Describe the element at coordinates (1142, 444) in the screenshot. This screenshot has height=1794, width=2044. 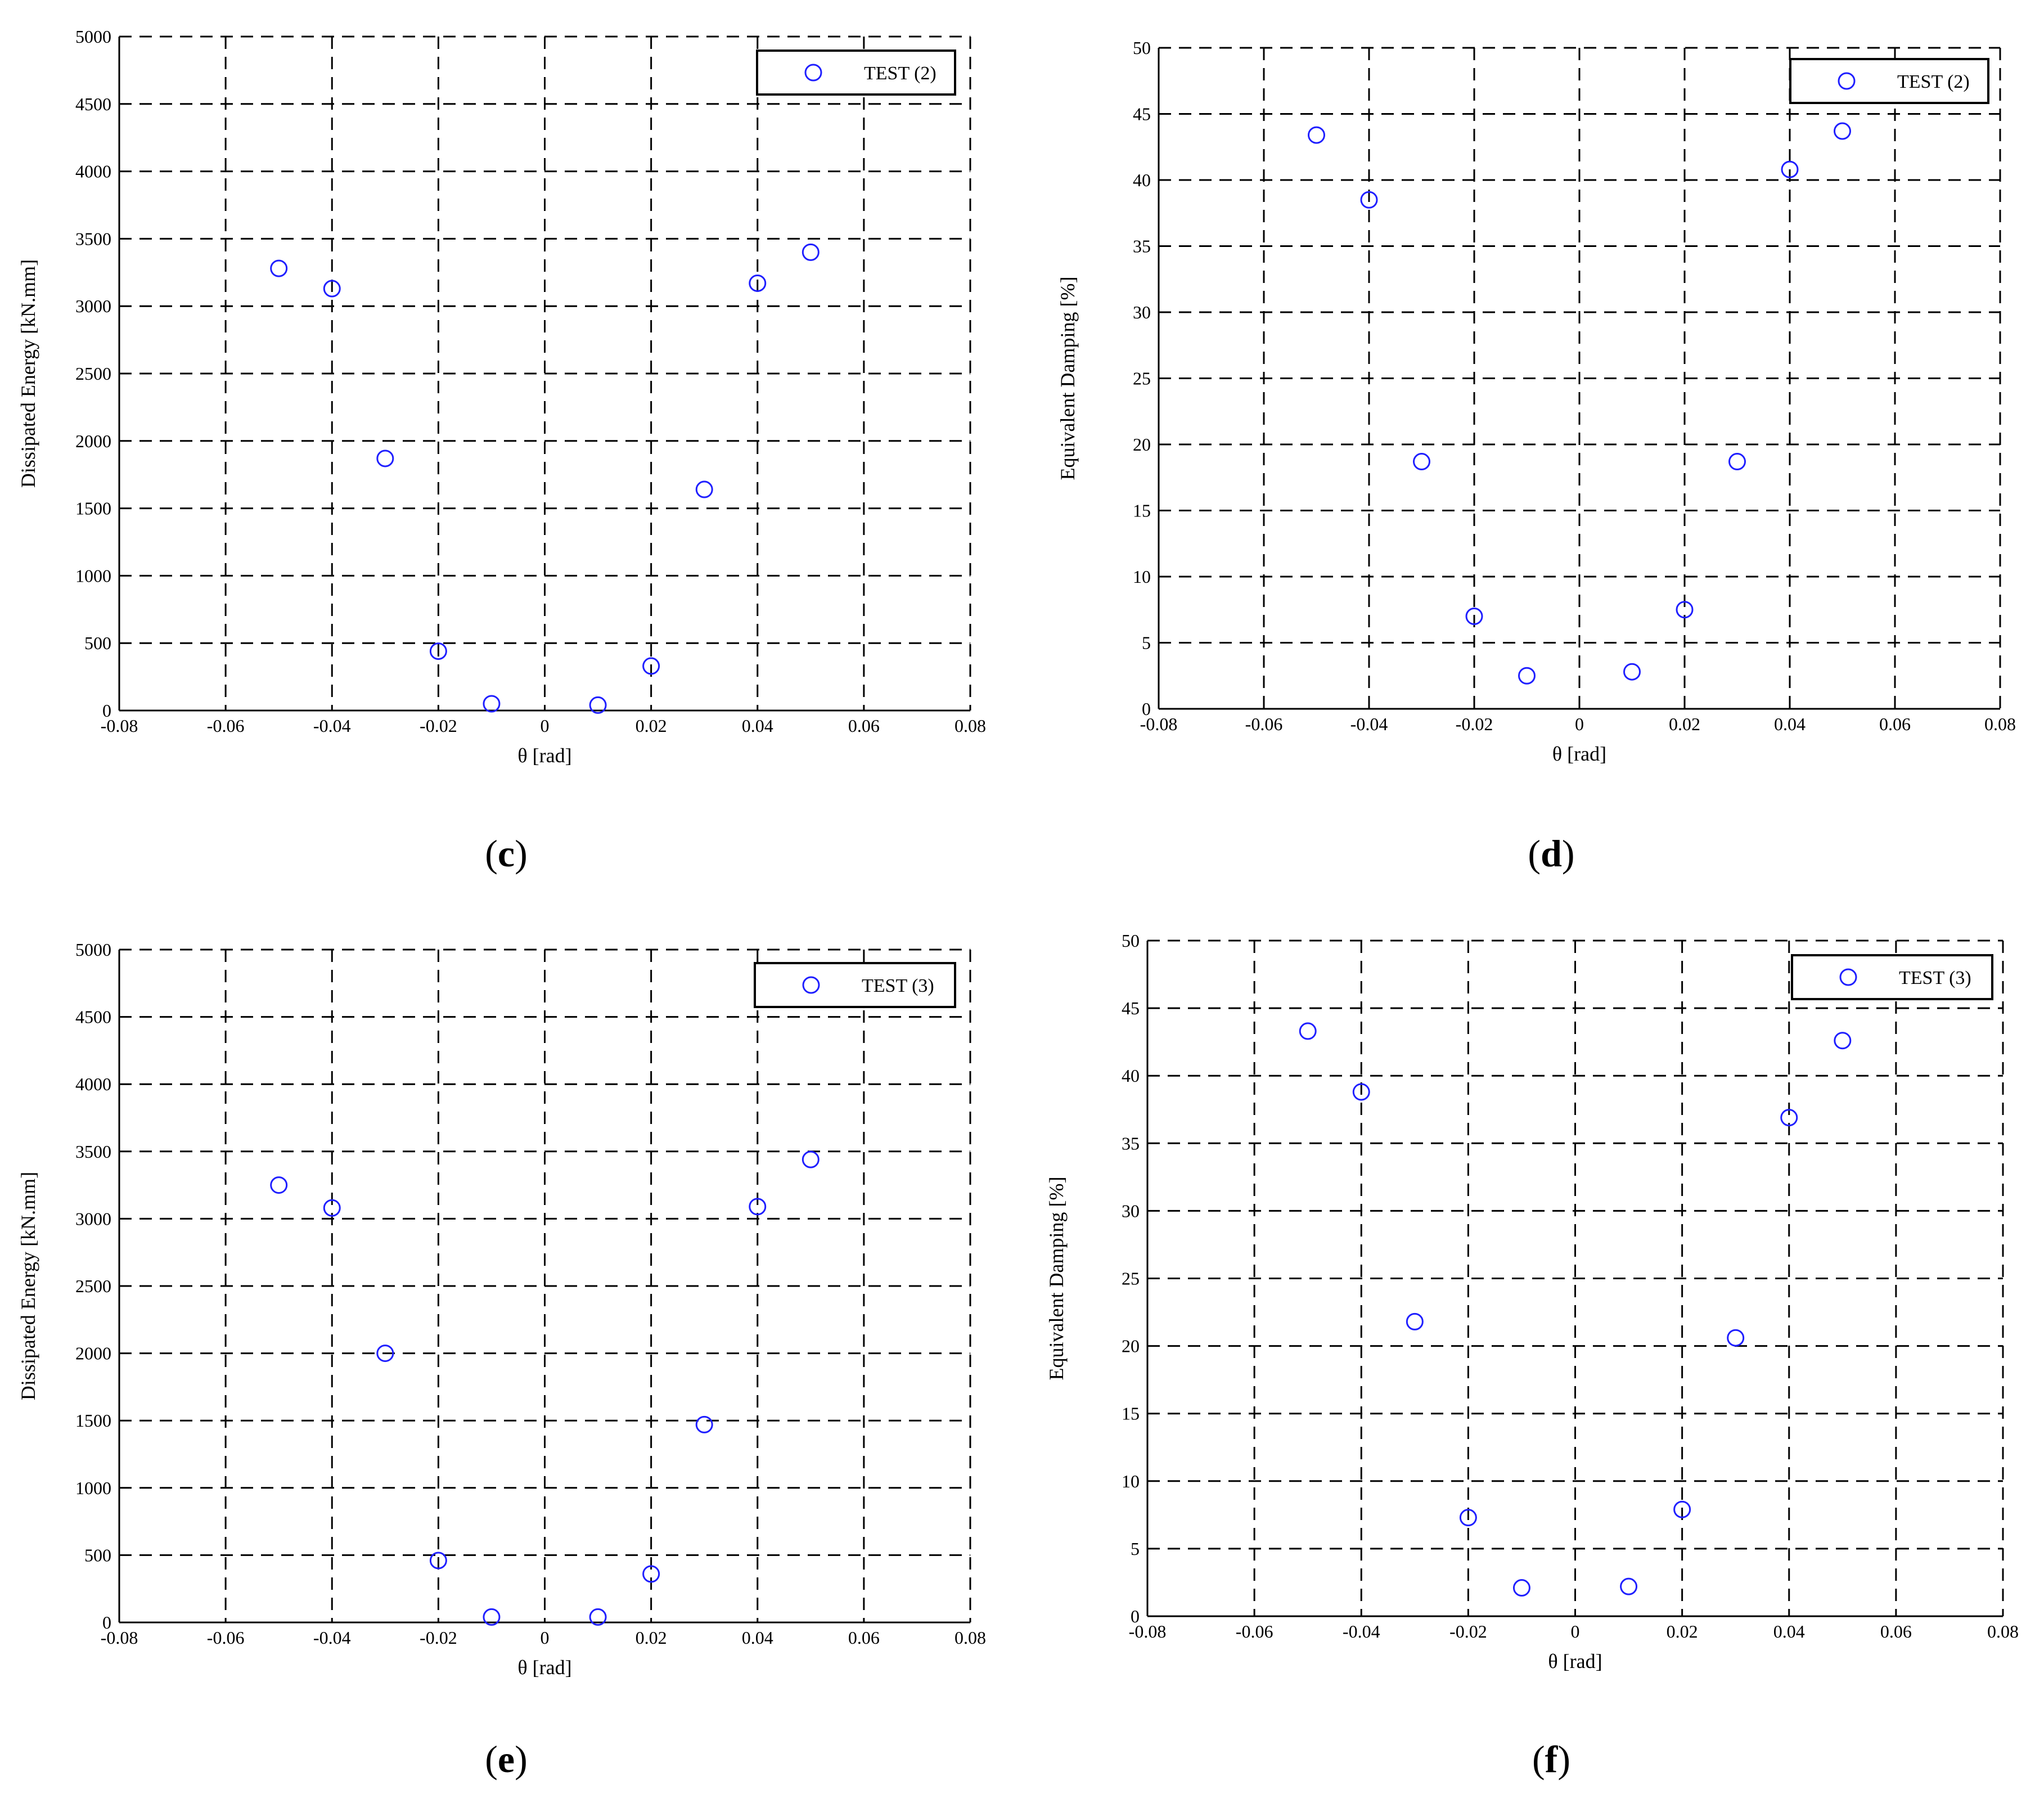
I see `y-tick-label: 20` at that location.